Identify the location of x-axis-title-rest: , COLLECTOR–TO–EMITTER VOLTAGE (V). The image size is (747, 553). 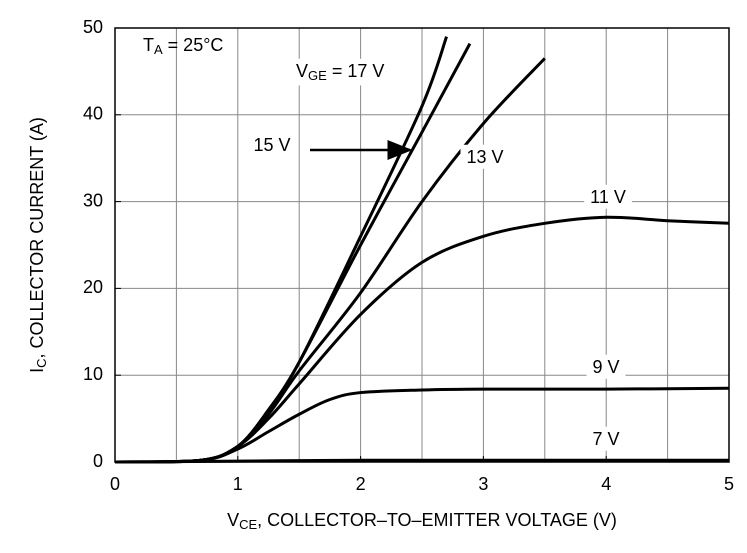
(437, 520).